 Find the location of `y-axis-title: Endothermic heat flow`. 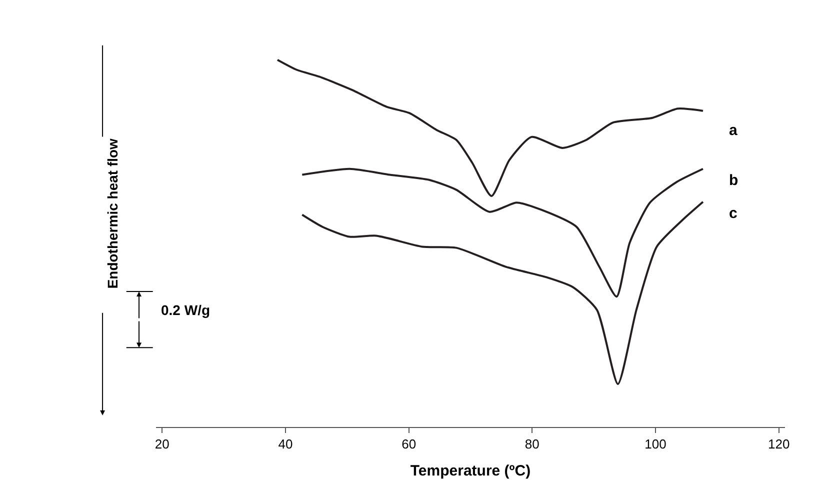

y-axis-title: Endothermic heat flow is located at coordinates (112, 213).